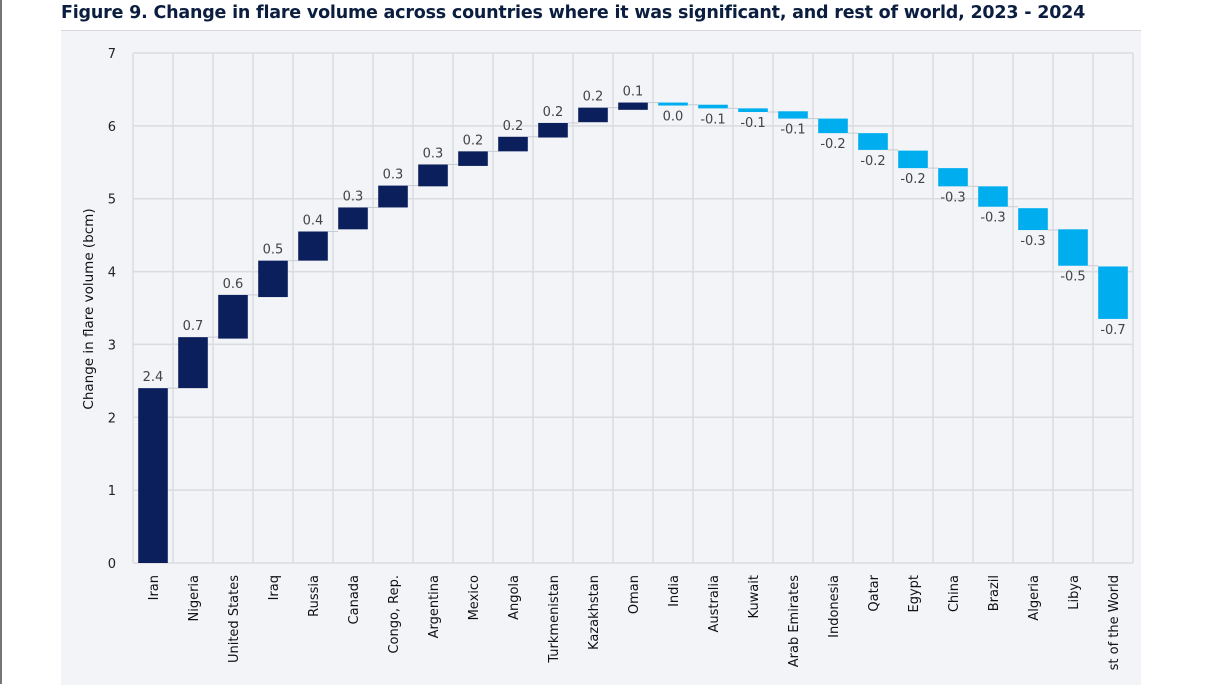 The width and height of the screenshot is (1216, 685). Describe the element at coordinates (953, 177) in the screenshot. I see `bar-china` at that location.